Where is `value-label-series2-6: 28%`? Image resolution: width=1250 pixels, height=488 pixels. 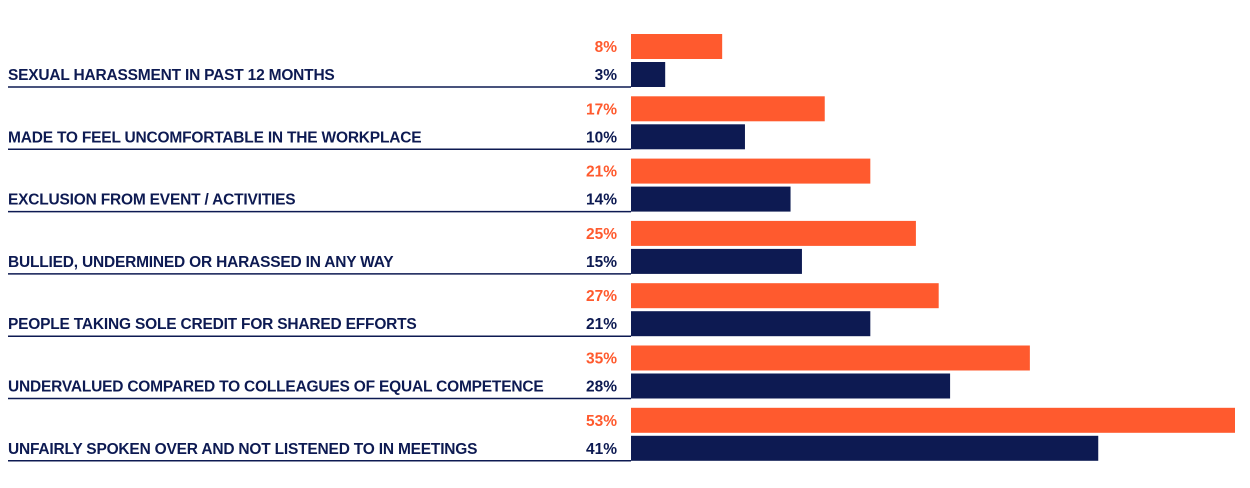
value-label-series2-6: 28% is located at coordinates (601, 387).